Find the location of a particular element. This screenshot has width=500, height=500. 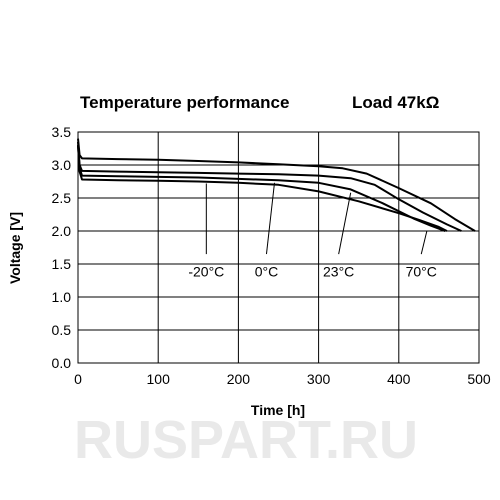

x-tick-label: 300 is located at coordinates (319, 379).